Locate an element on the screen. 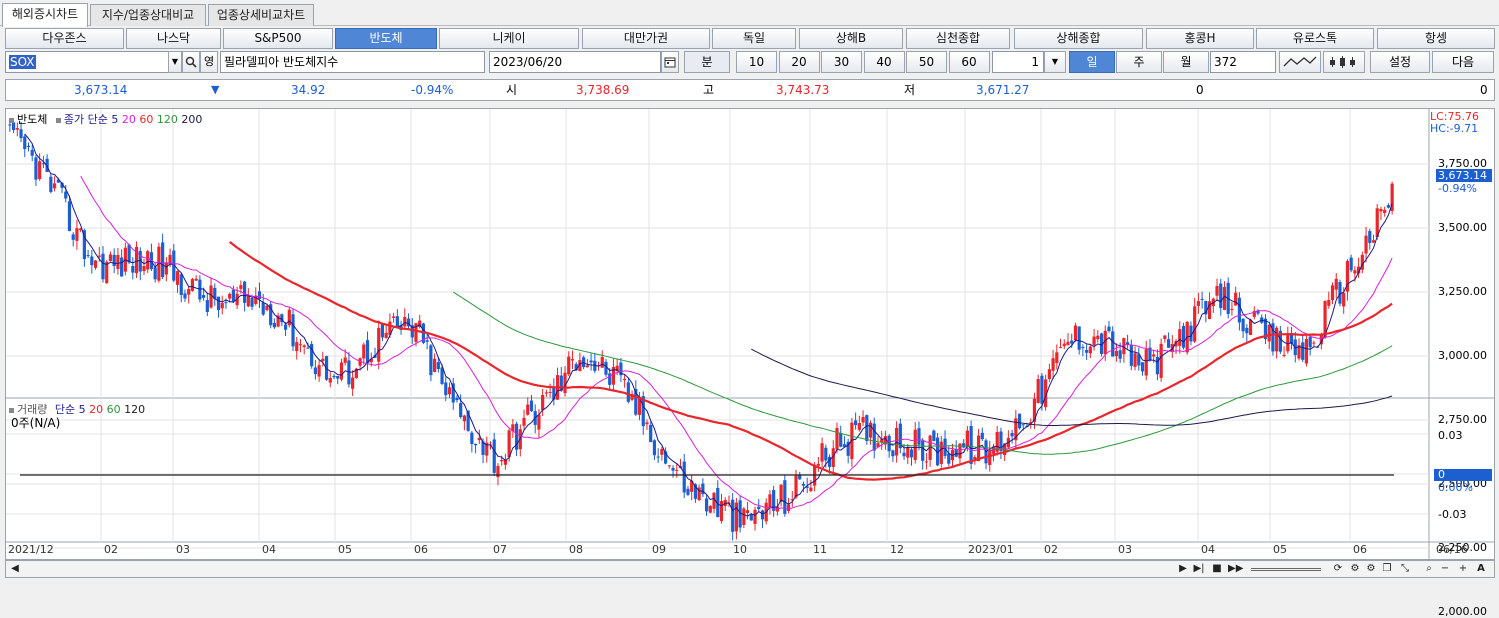  legend-ma-label: 종가 단순 is located at coordinates (85, 119).